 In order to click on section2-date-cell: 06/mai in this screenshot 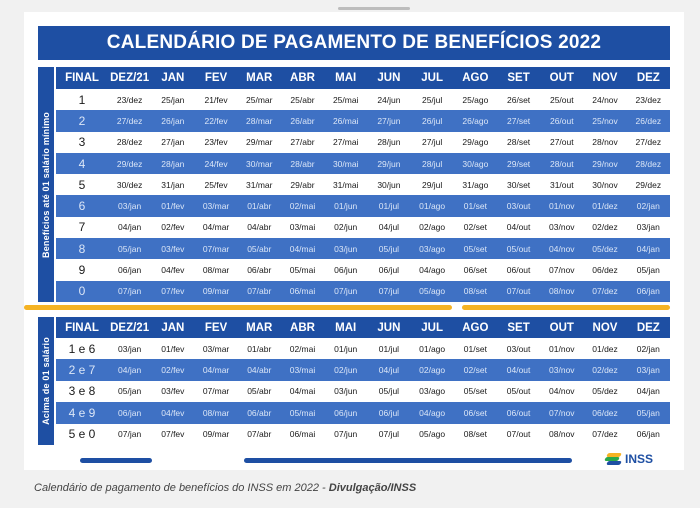, I will do `click(302, 434)`.